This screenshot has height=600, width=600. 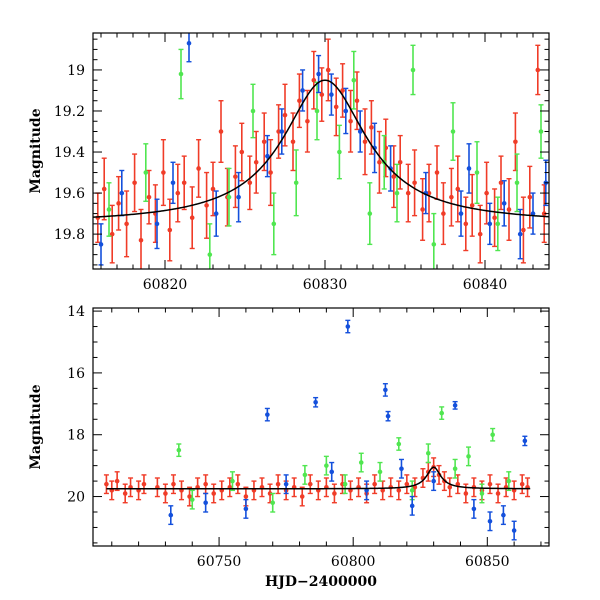 I want to click on y-tick-label: 16, so click(x=76, y=374).